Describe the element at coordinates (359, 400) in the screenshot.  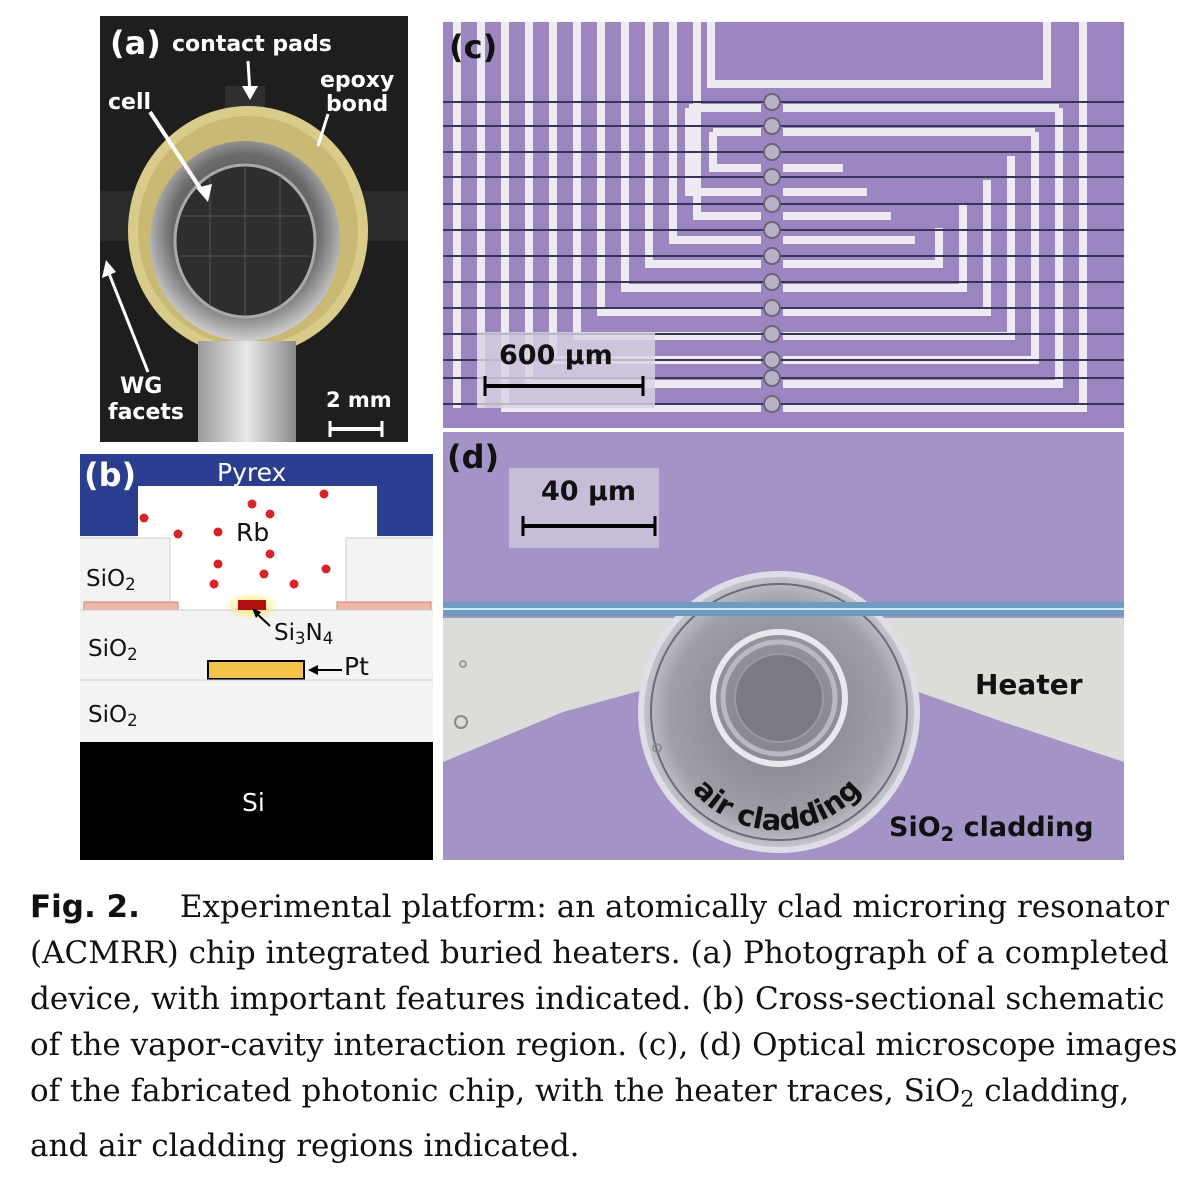
I see `scale-label-a: 2 mm` at that location.